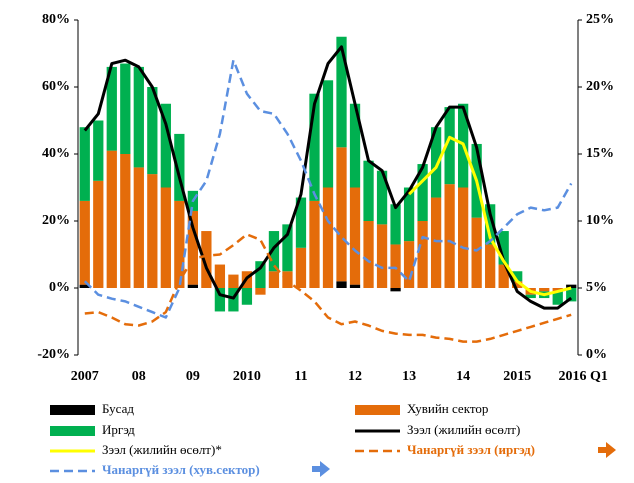 Image resolution: width=634 pixels, height=483 pixels. What do you see at coordinates (600, 19) in the screenshot?
I see `y2-tick-label: 25%` at bounding box center [600, 19].